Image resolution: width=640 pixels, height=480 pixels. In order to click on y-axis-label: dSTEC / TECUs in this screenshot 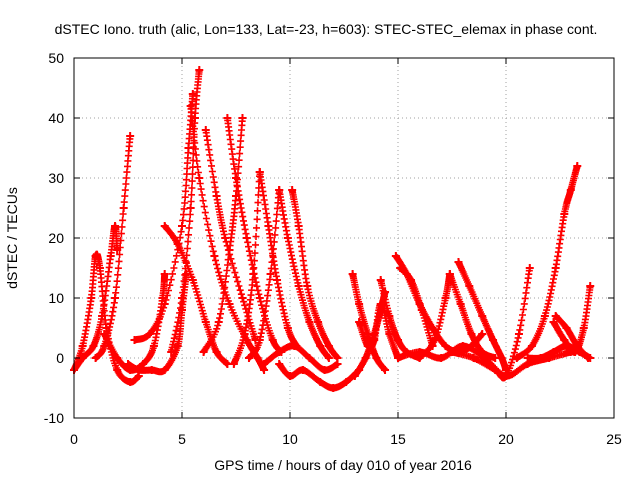, I will do `click(12, 238)`.